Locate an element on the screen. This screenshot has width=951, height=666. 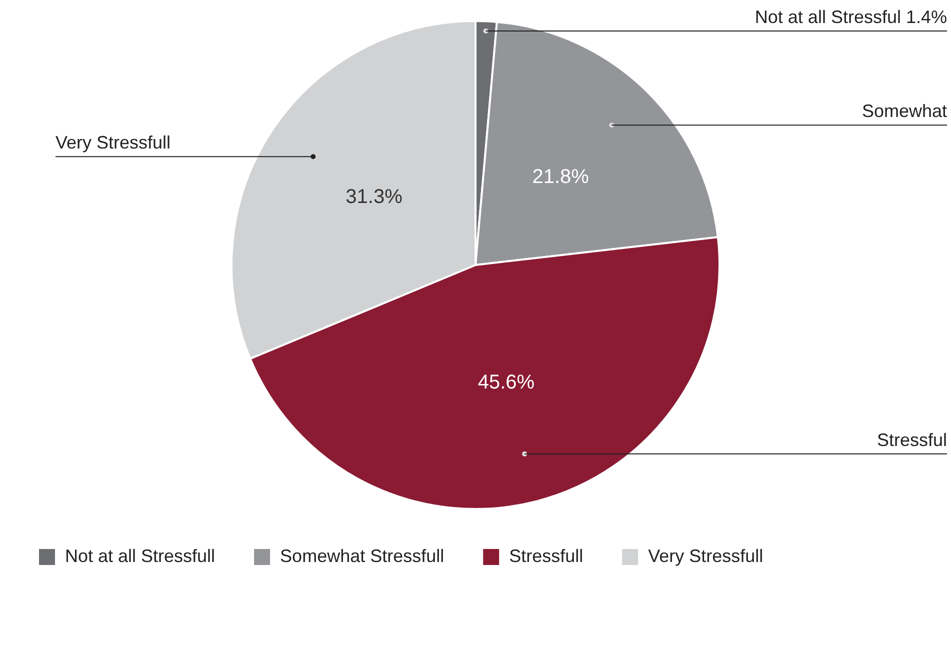
data-label: 21.8% is located at coordinates (561, 177).